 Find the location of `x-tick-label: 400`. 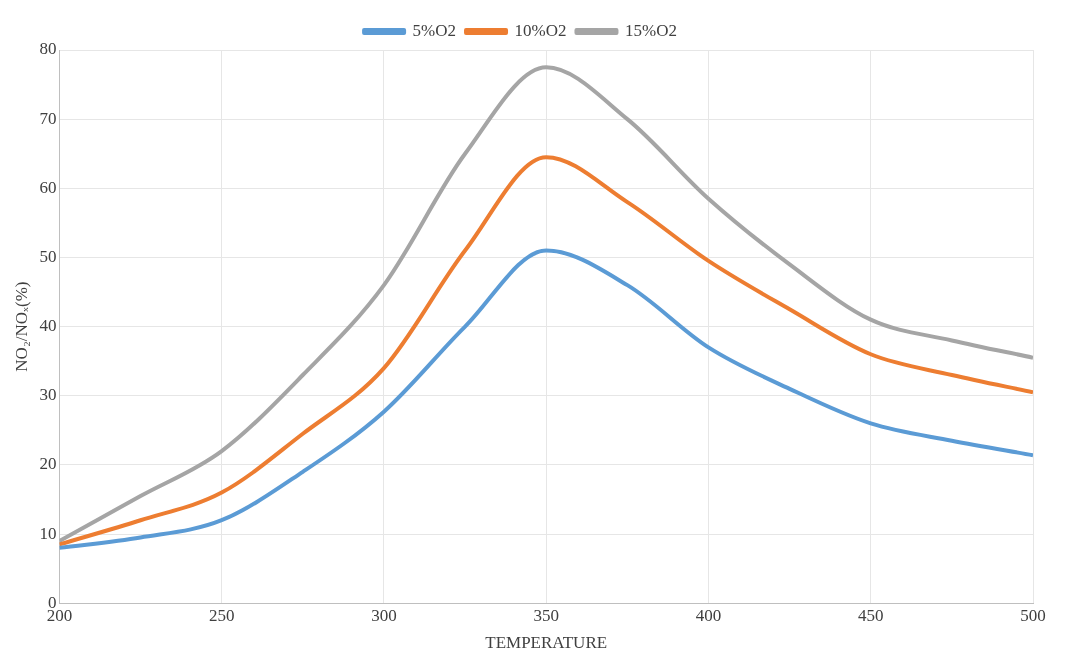

x-tick-label: 400 is located at coordinates (708, 615).